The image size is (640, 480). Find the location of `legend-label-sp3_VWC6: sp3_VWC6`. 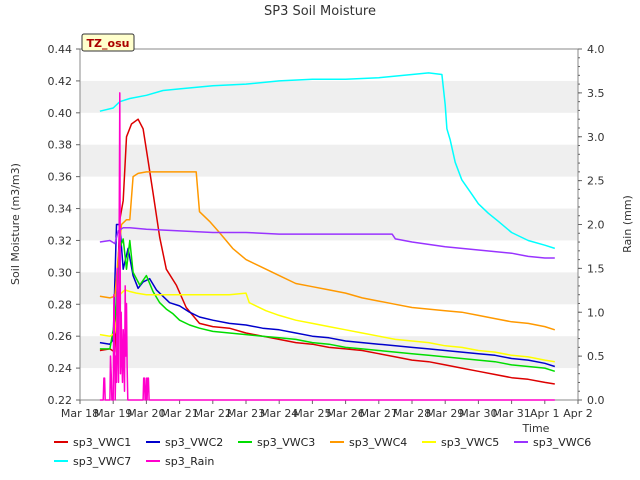

legend-label-sp3_VWC6: sp3_VWC6 is located at coordinates (562, 442).